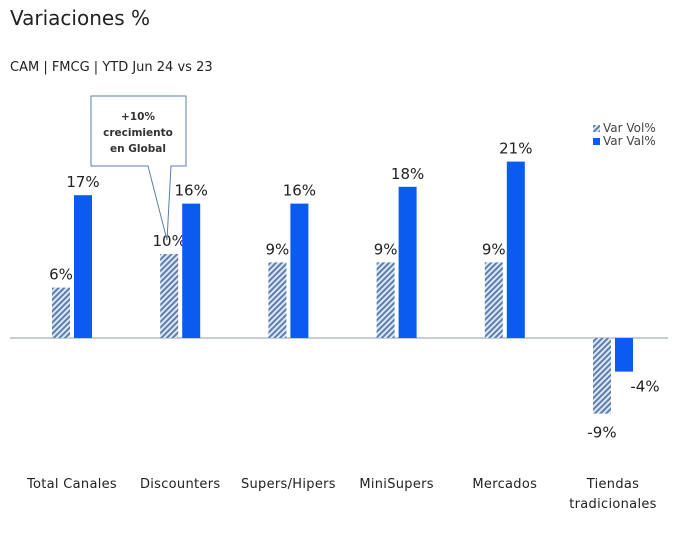 This screenshot has width=692, height=536. I want to click on category-label: Supers/Hipers, so click(288, 484).